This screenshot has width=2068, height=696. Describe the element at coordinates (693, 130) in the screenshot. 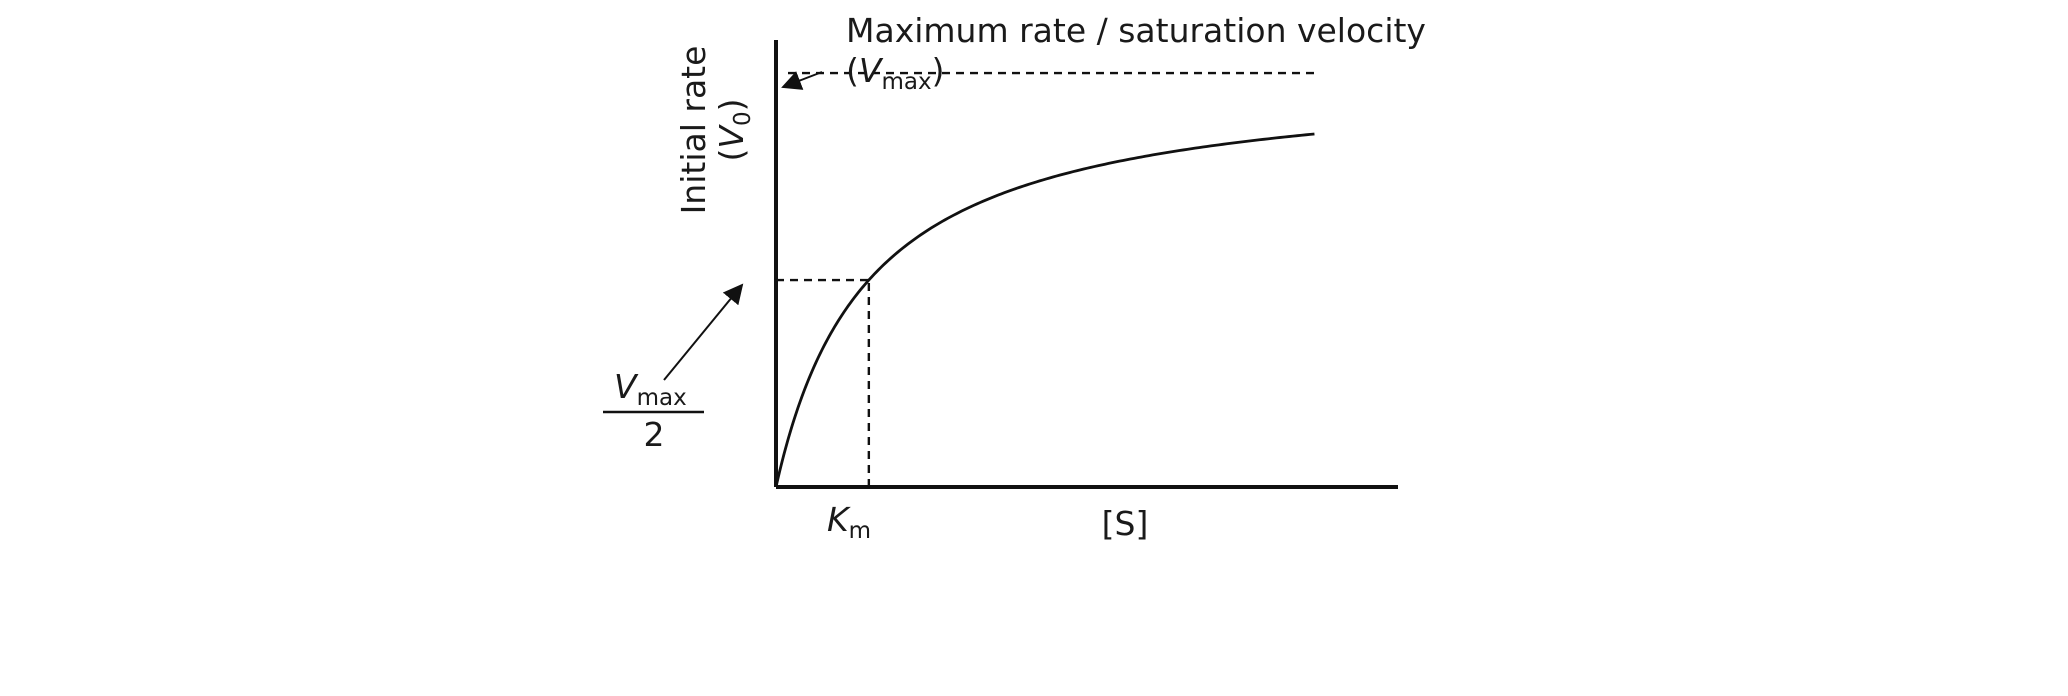

I see `y-axis-label-line1: Initial rate` at that location.